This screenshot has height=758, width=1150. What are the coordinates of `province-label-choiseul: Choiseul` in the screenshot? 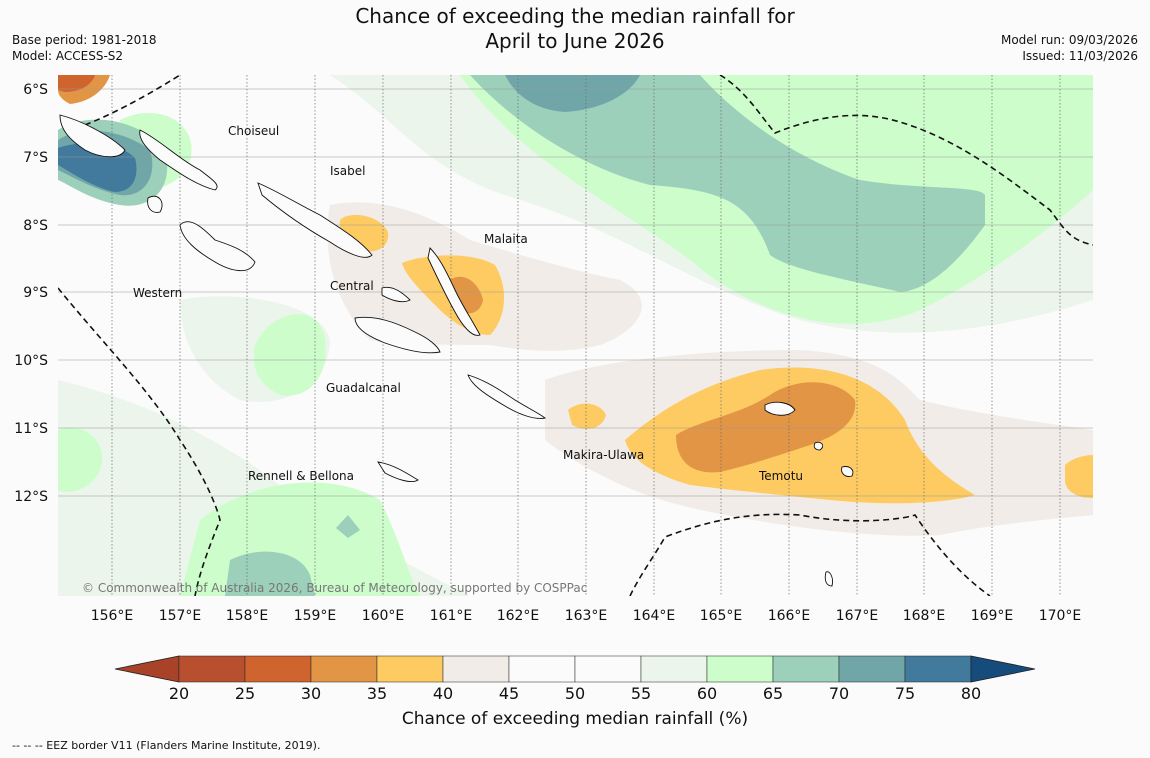 It's located at (253, 131).